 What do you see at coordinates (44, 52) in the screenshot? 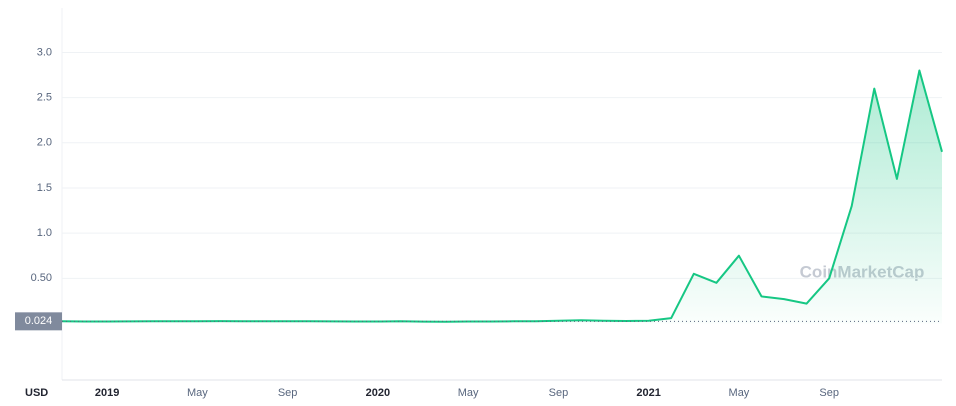
I see `y-tick-label: 3.0` at bounding box center [44, 52].